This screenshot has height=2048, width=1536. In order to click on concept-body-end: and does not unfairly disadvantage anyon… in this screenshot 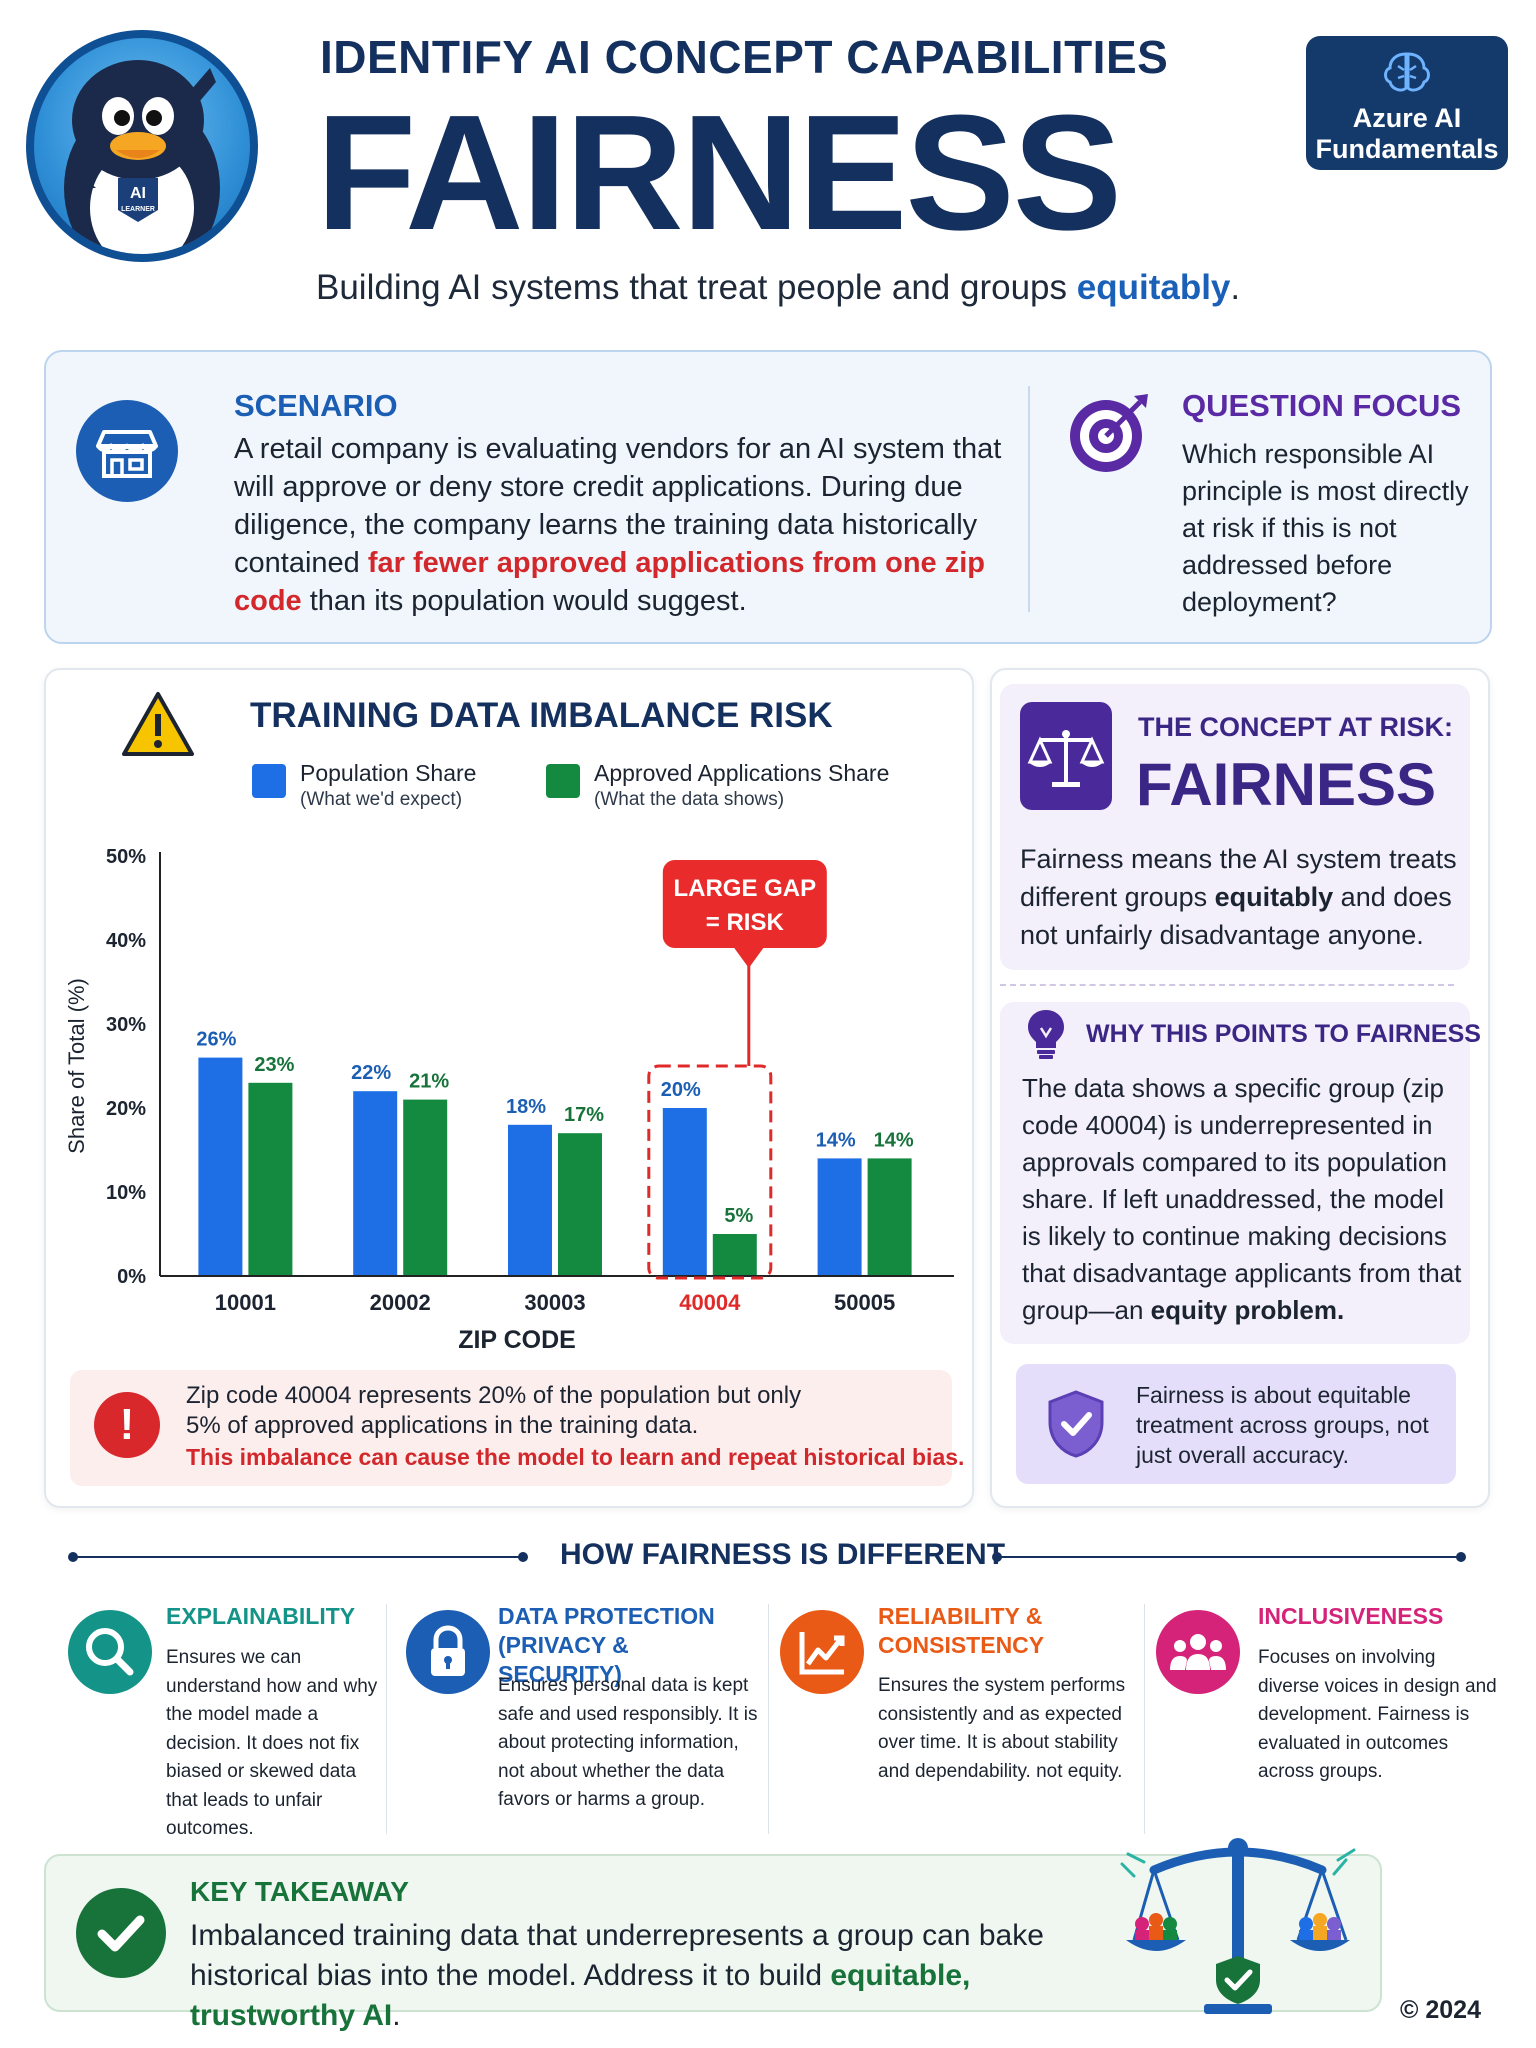, I will do `click(1236, 916)`.